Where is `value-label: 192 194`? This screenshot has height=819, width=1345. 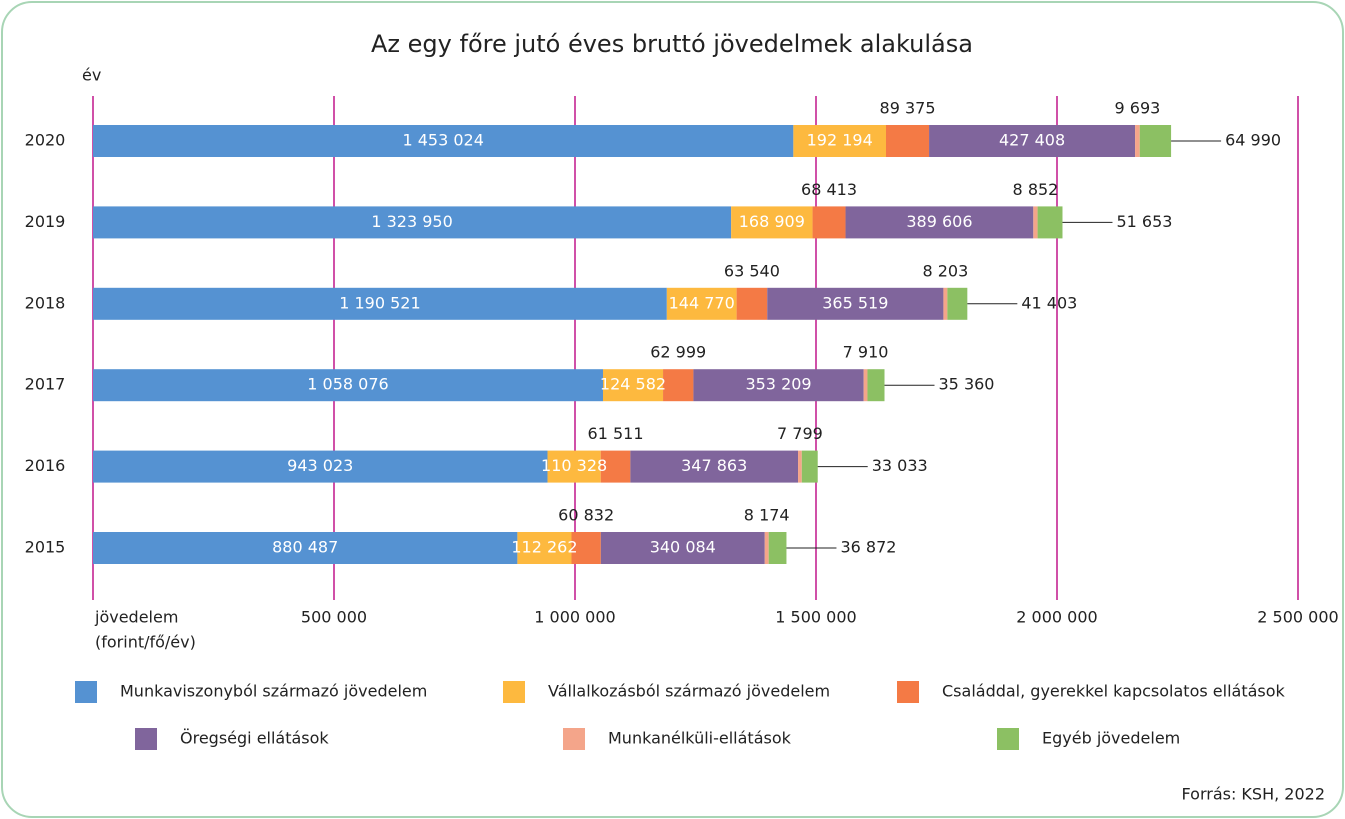
value-label: 192 194 is located at coordinates (840, 140).